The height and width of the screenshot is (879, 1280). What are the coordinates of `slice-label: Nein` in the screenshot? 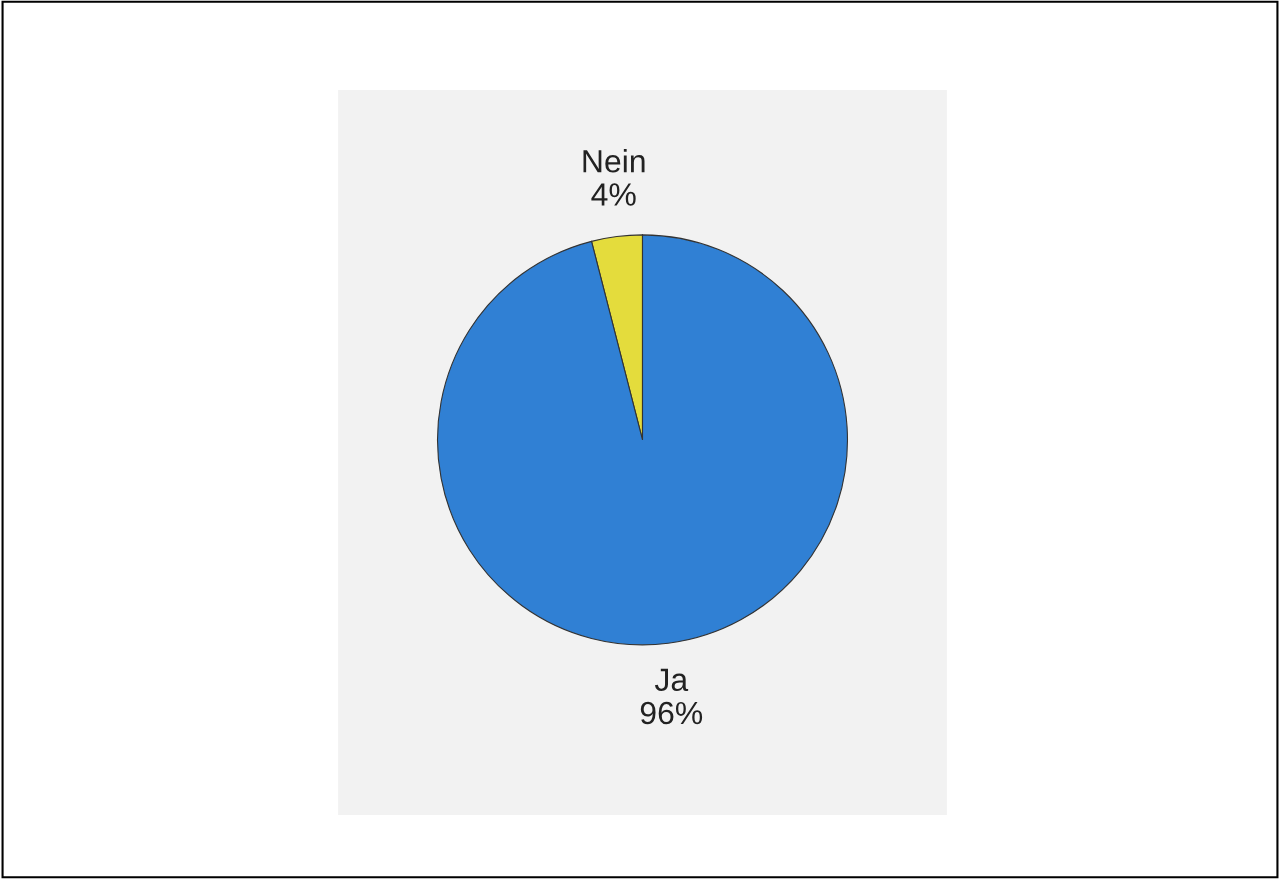 It's located at (614, 161).